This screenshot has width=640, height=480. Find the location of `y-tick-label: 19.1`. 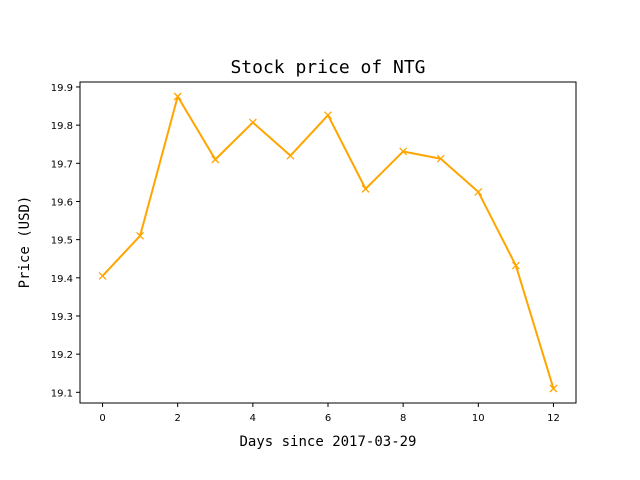

y-tick-label: 19.1 is located at coordinates (62, 393).